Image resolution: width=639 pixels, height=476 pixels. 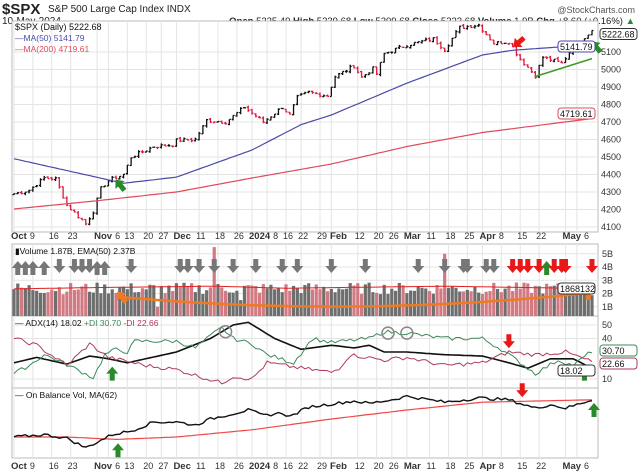 What do you see at coordinates (117, 466) in the screenshot?
I see `x-tick-label: 6` at bounding box center [117, 466].